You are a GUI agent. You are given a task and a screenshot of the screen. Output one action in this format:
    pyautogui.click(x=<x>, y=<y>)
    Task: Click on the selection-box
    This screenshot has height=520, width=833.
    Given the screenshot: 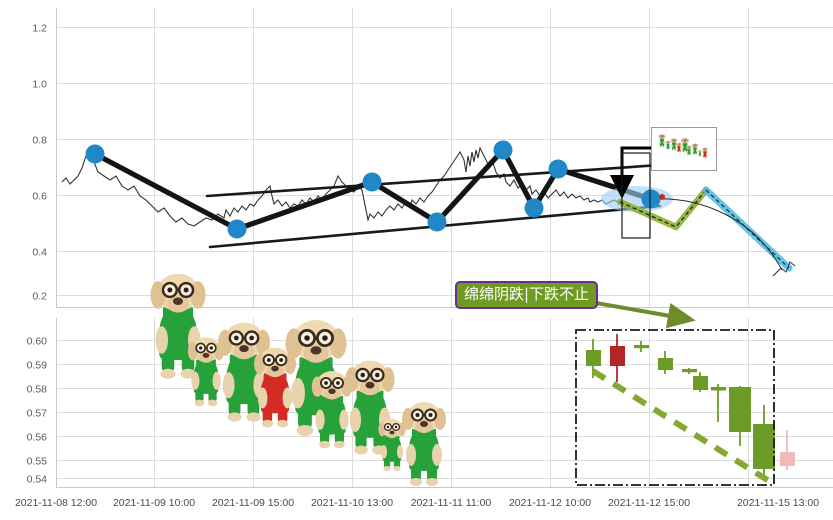 What is the action you would take?
    pyautogui.click(x=675, y=407)
    